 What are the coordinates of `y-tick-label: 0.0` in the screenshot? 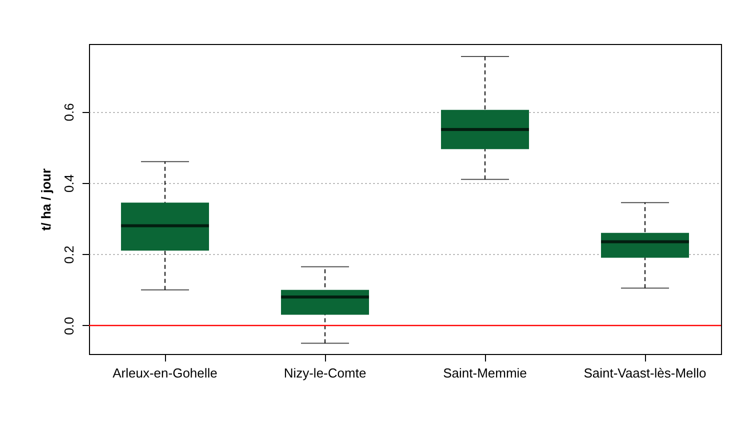 It's located at (69, 326).